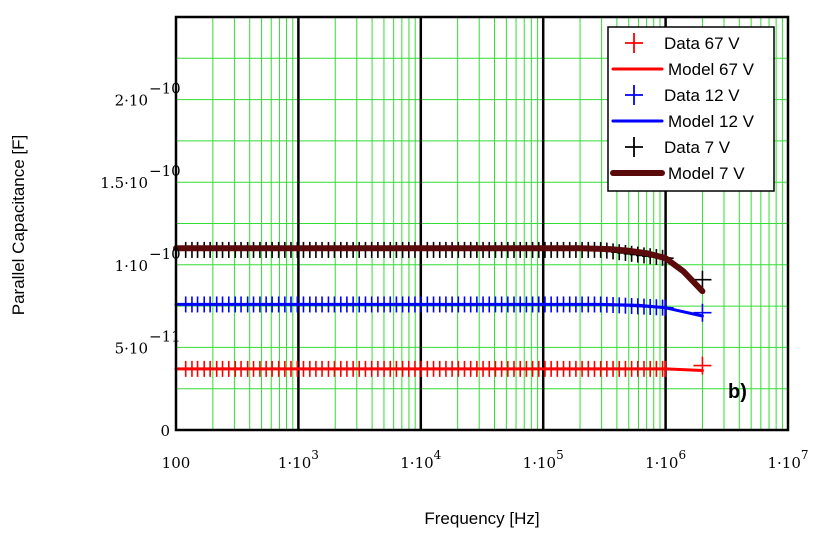 This screenshot has width=830, height=536. Describe the element at coordinates (18, 225) in the screenshot. I see `y-axis-title: Parallel Capacitance [F]` at that location.